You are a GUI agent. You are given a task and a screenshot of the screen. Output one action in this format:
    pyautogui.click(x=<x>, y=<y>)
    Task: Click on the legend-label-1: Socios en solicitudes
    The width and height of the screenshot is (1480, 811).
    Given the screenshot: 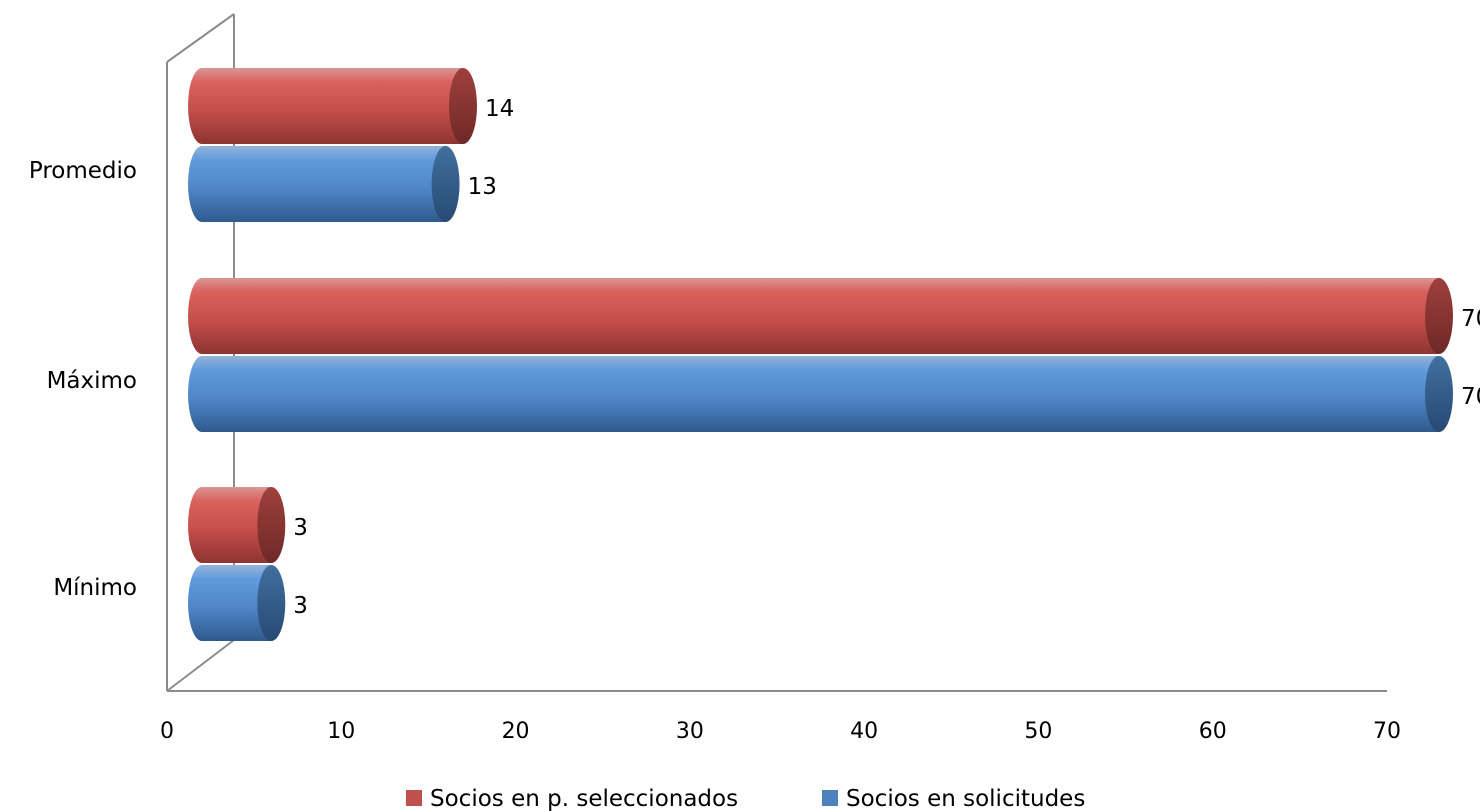 What is the action you would take?
    pyautogui.click(x=965, y=798)
    